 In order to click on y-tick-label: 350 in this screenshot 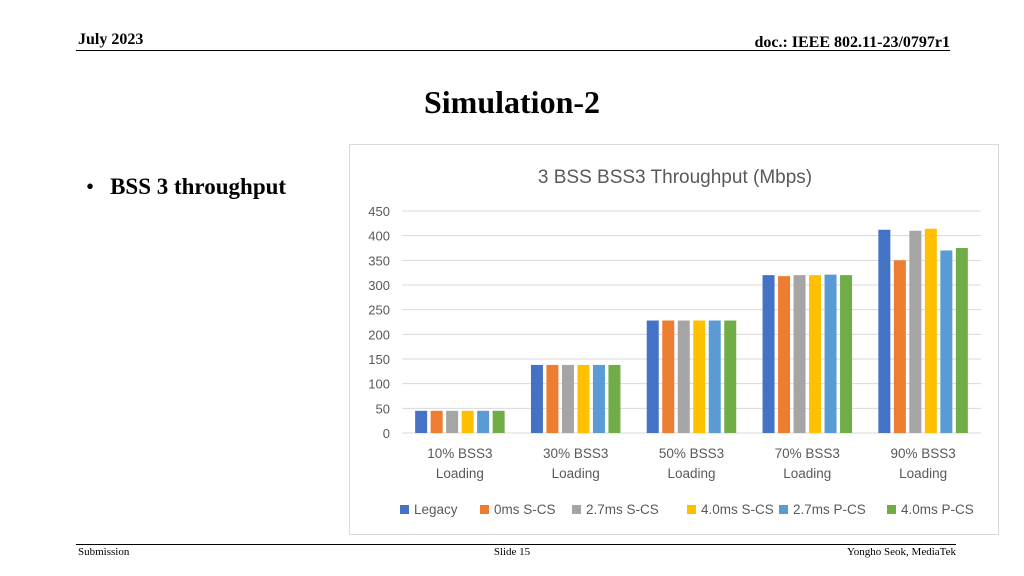, I will do `click(379, 260)`.